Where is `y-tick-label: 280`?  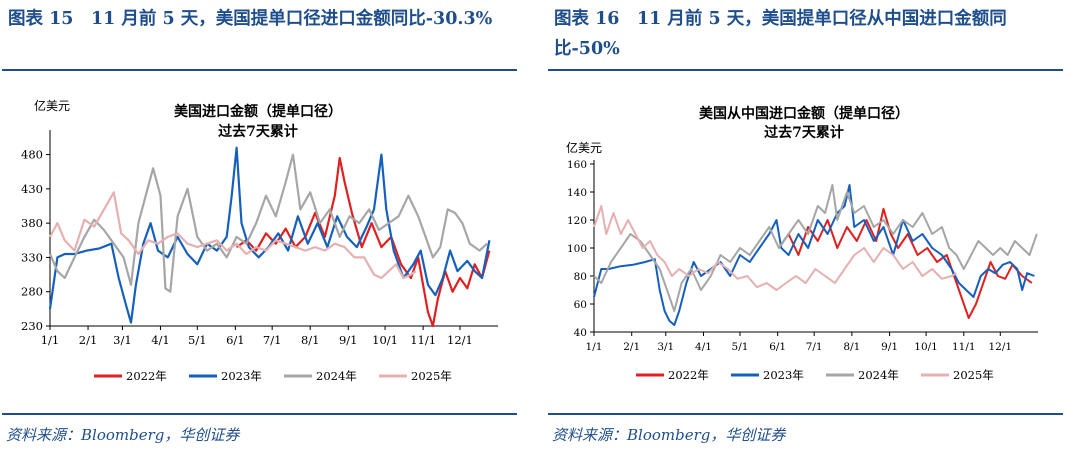
y-tick-label: 280 is located at coordinates (32, 292).